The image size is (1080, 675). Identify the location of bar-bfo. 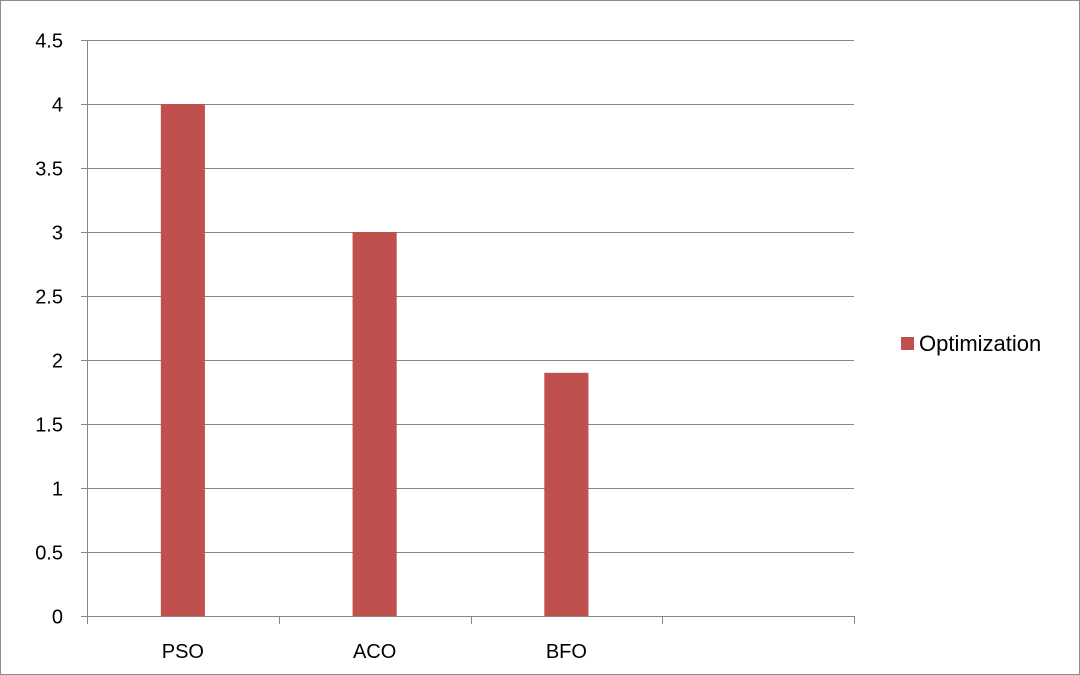
(566, 494).